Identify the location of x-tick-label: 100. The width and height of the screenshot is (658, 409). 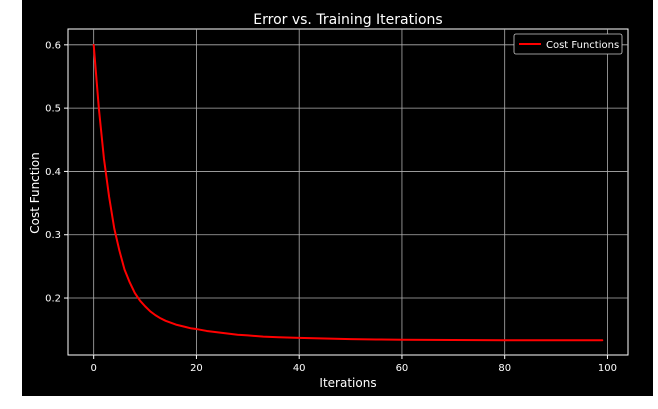
(607, 368).